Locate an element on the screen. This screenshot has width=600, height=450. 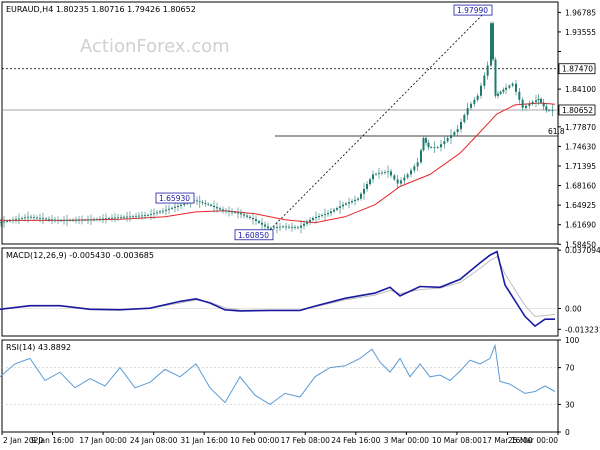
main-y-tick-label: 1.64925 is located at coordinates (580, 205).